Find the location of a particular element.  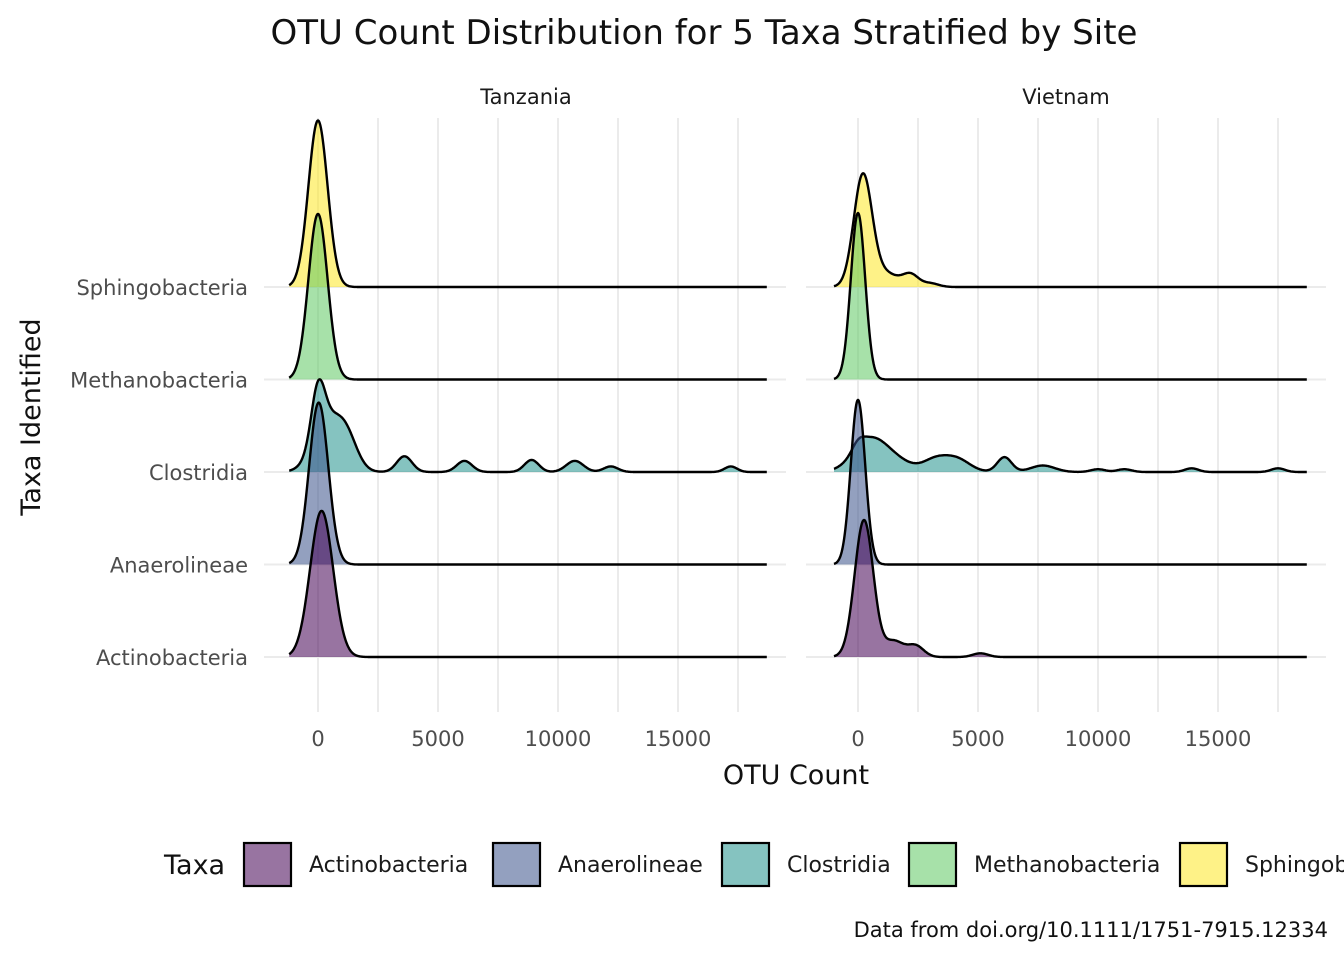

ridge-tanzania-clostridia is located at coordinates (528, 426).